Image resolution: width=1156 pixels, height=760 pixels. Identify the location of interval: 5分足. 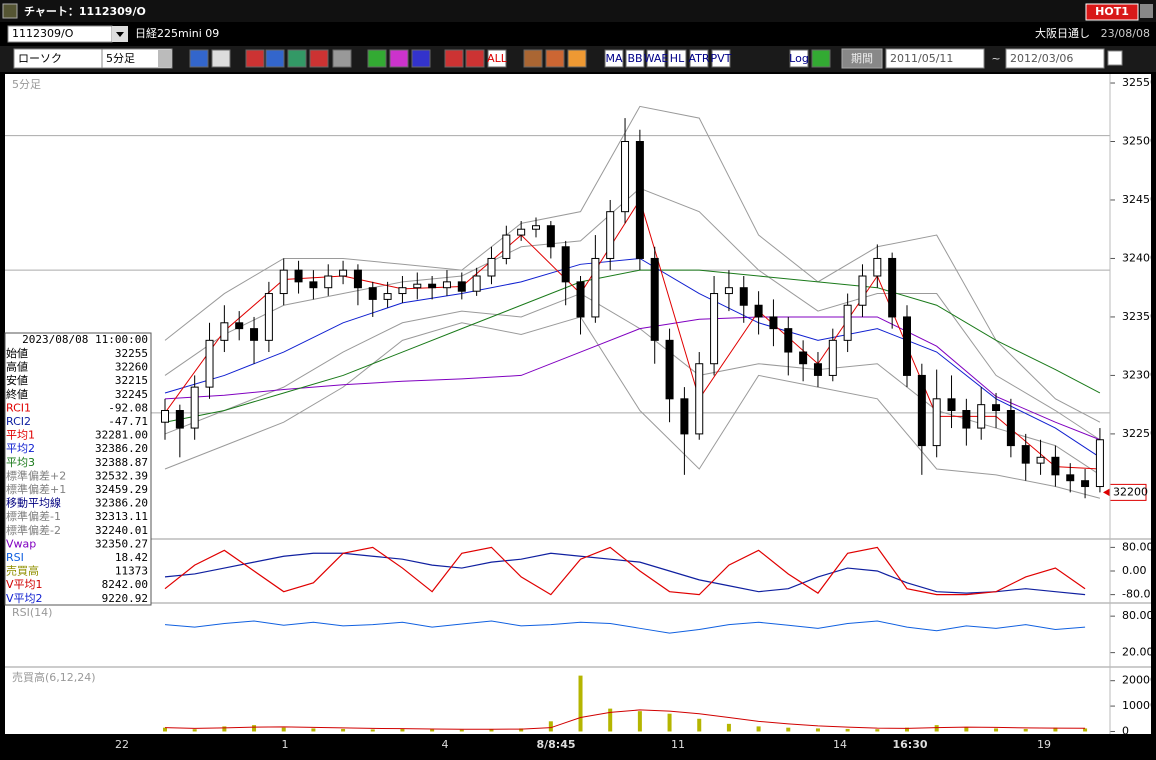
(120, 58).